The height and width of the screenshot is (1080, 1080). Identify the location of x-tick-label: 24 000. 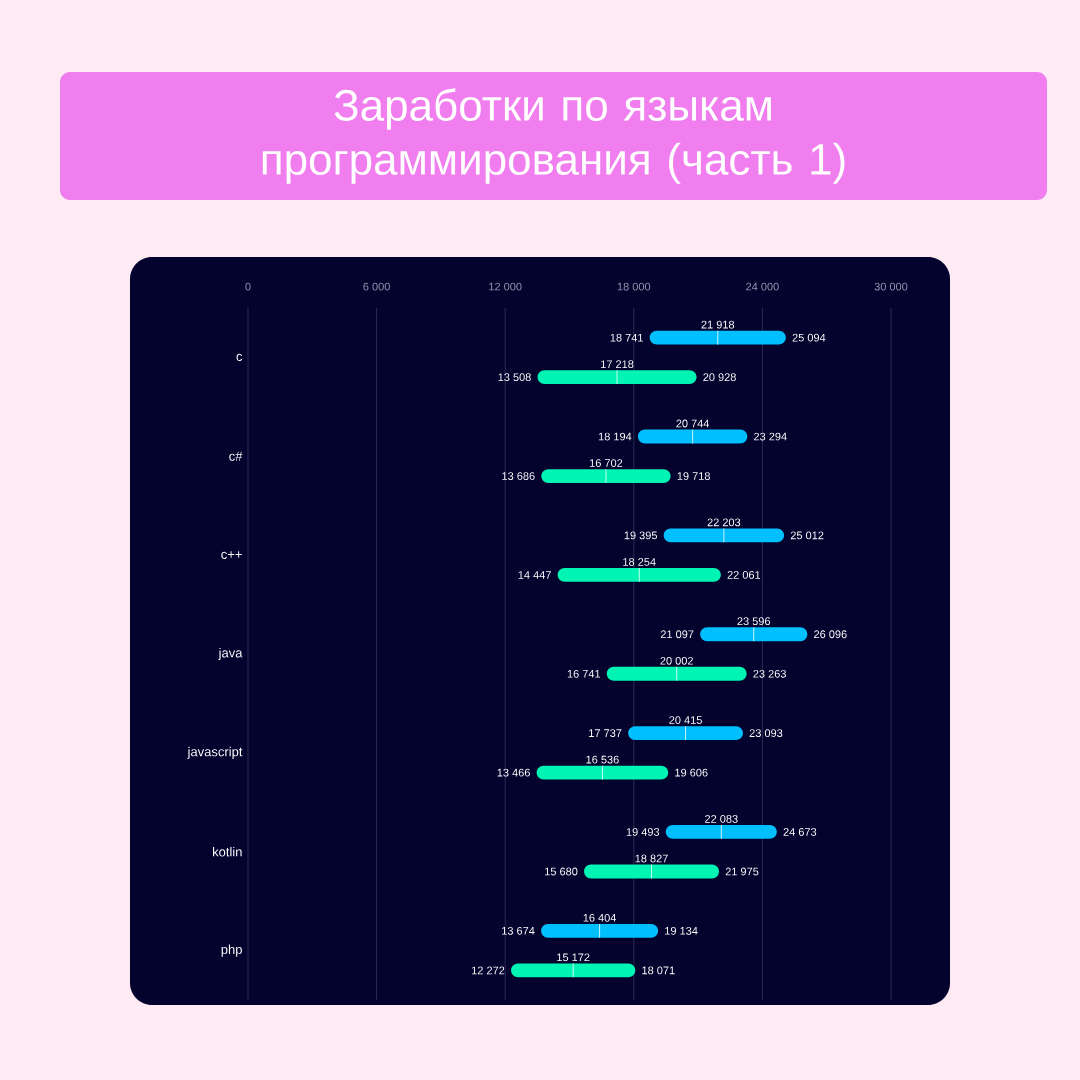
(762, 286).